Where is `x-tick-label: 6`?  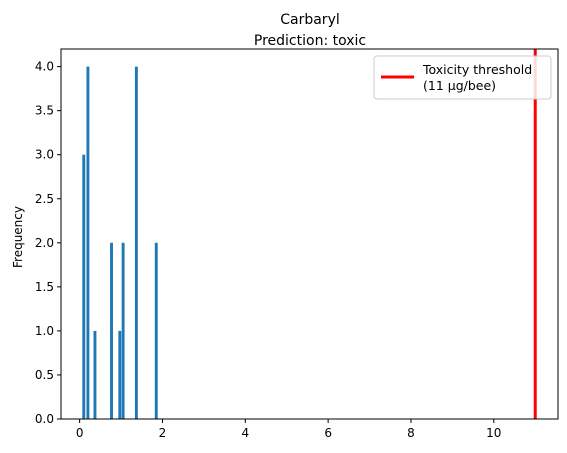 x-tick-label: 6 is located at coordinates (328, 433).